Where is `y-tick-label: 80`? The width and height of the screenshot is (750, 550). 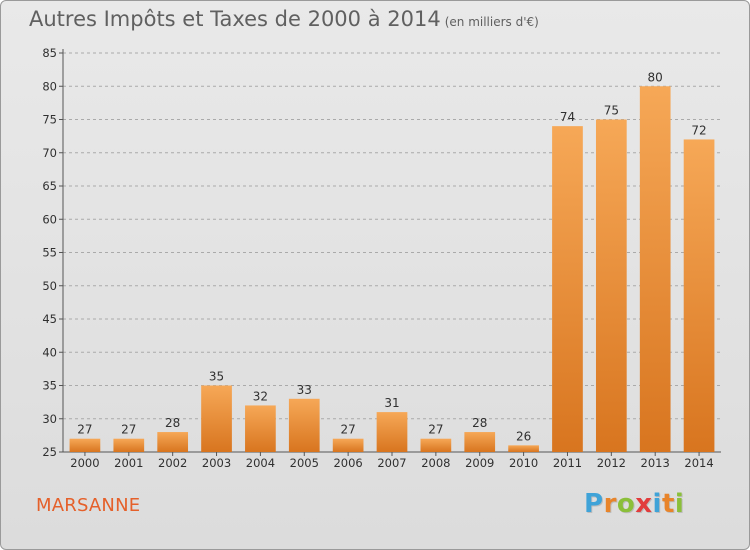
y-tick-label: 80 is located at coordinates (49, 86).